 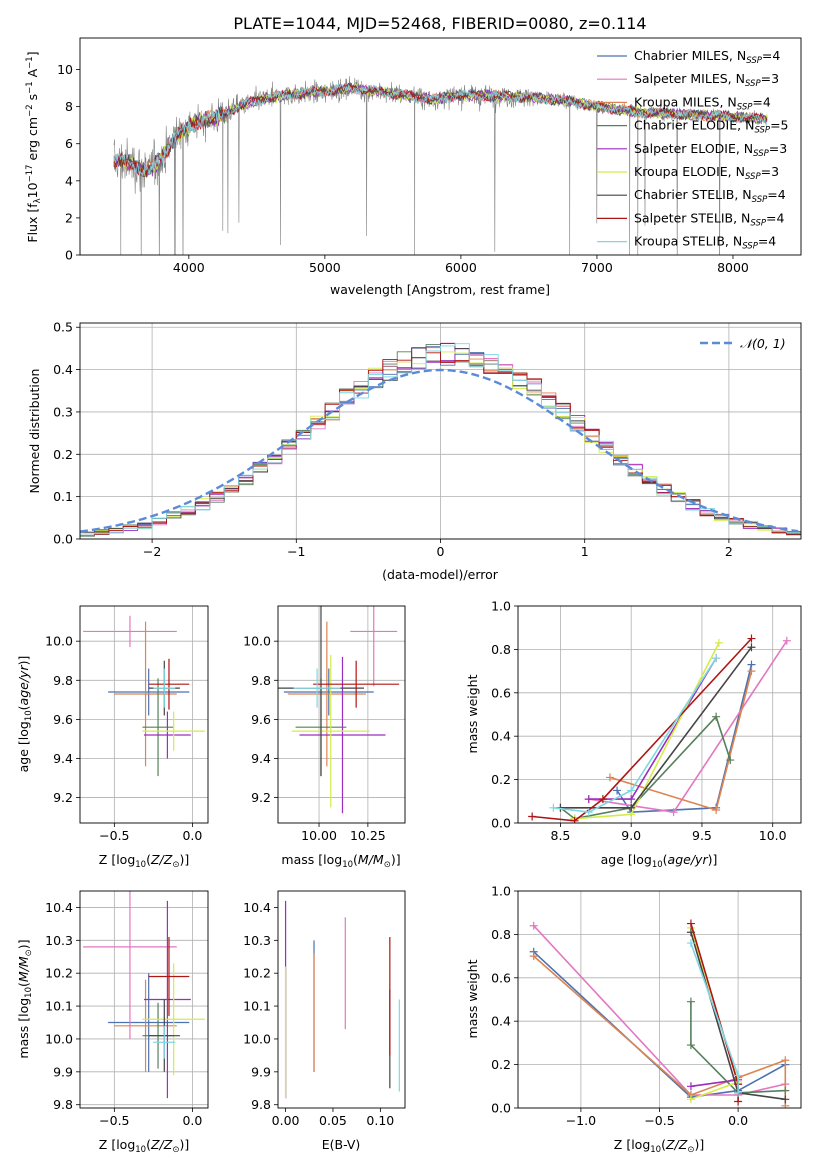 I want to click on y-tick-label: 1.0, so click(x=501, y=891).